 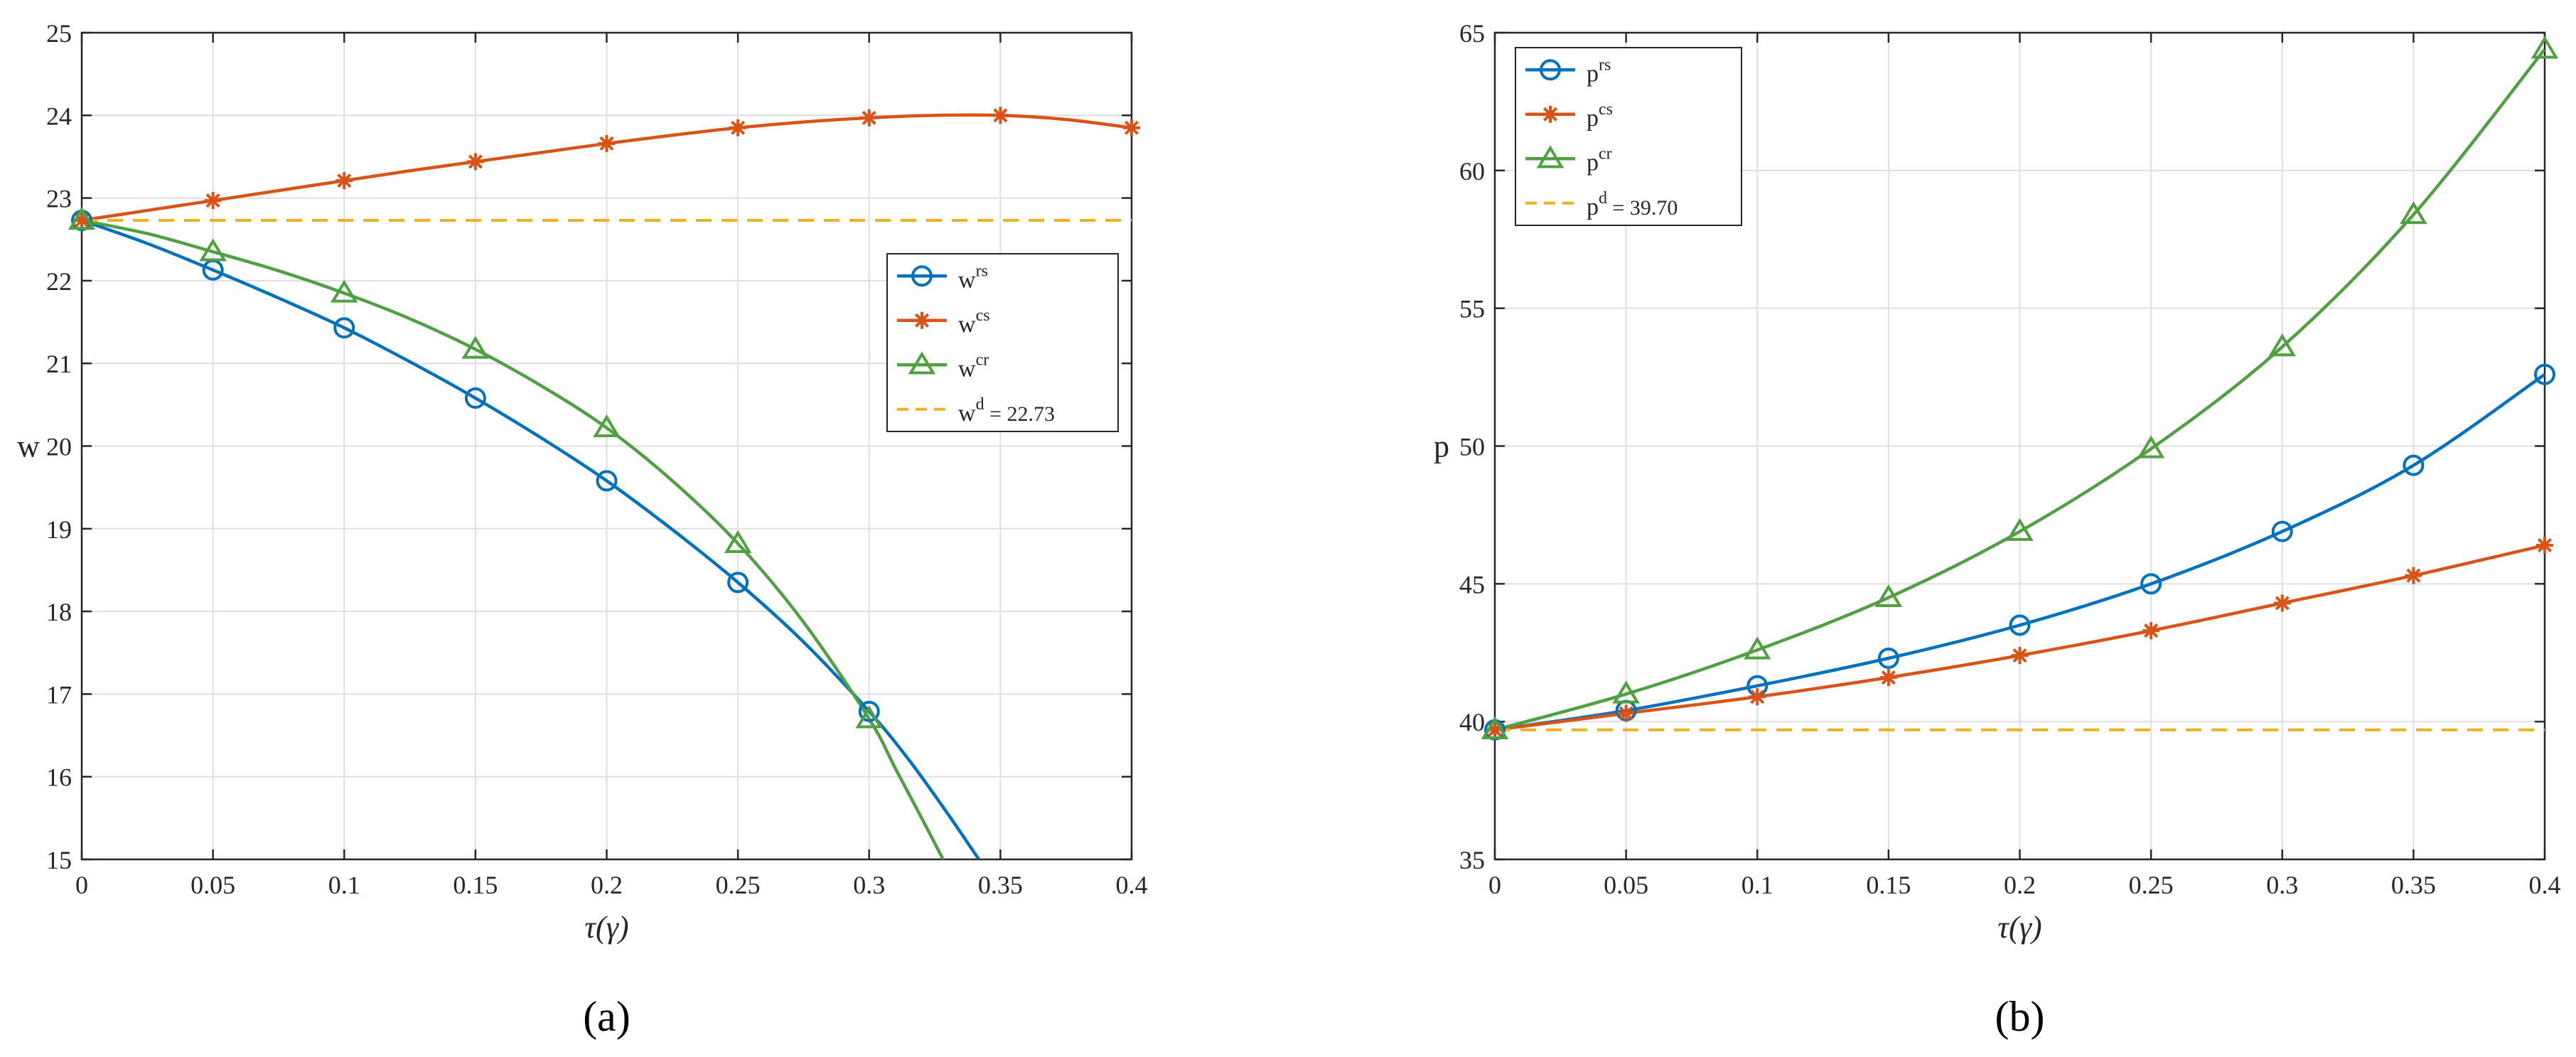 I want to click on x-tick-label: 0.15, so click(x=1888, y=885).